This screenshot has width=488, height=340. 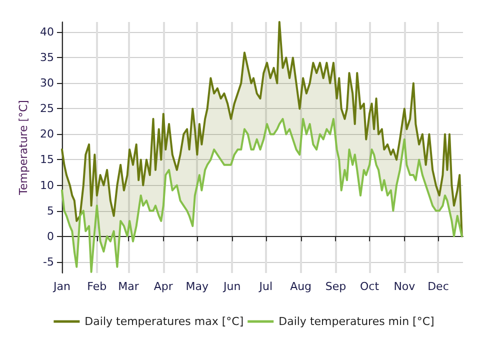 I want to click on x-tick-label: Feb, so click(x=97, y=286).